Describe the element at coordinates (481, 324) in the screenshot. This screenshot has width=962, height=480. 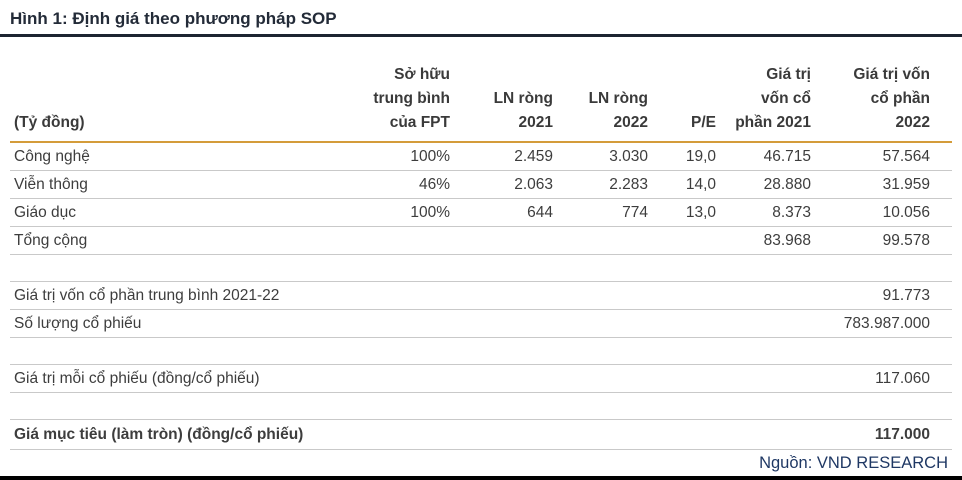
I see `summary-row-share-count: Số lượng cổ phiếu 783.987.000` at that location.